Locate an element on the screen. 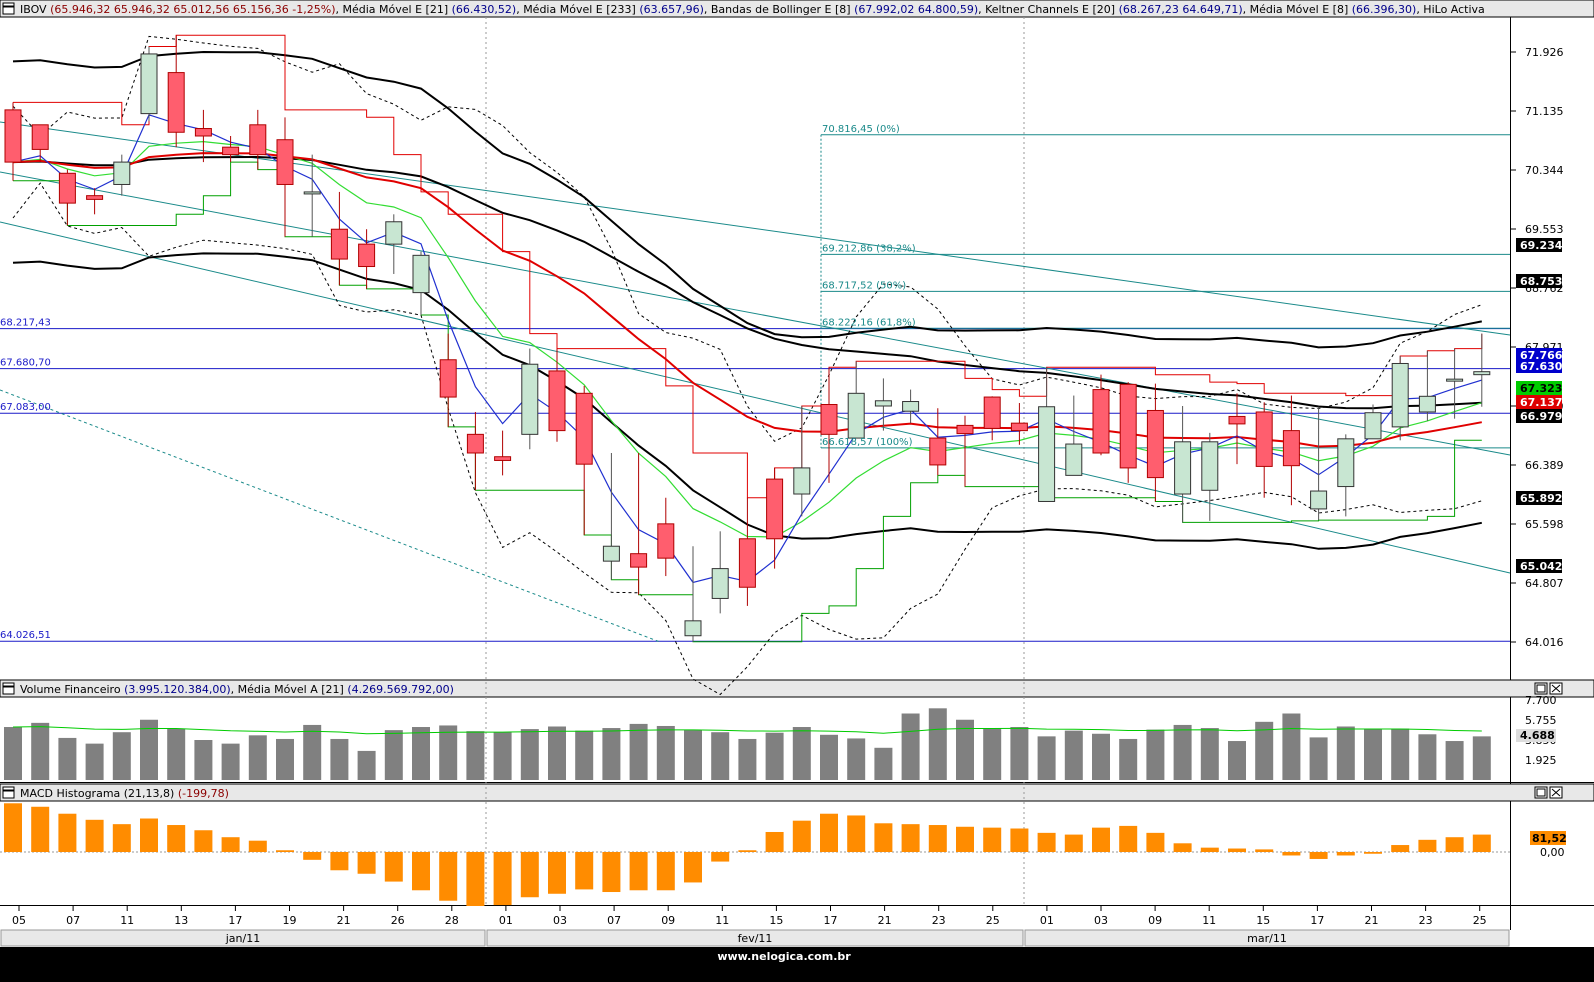  header-segment: , Média Móvel A [21] is located at coordinates (289, 689).